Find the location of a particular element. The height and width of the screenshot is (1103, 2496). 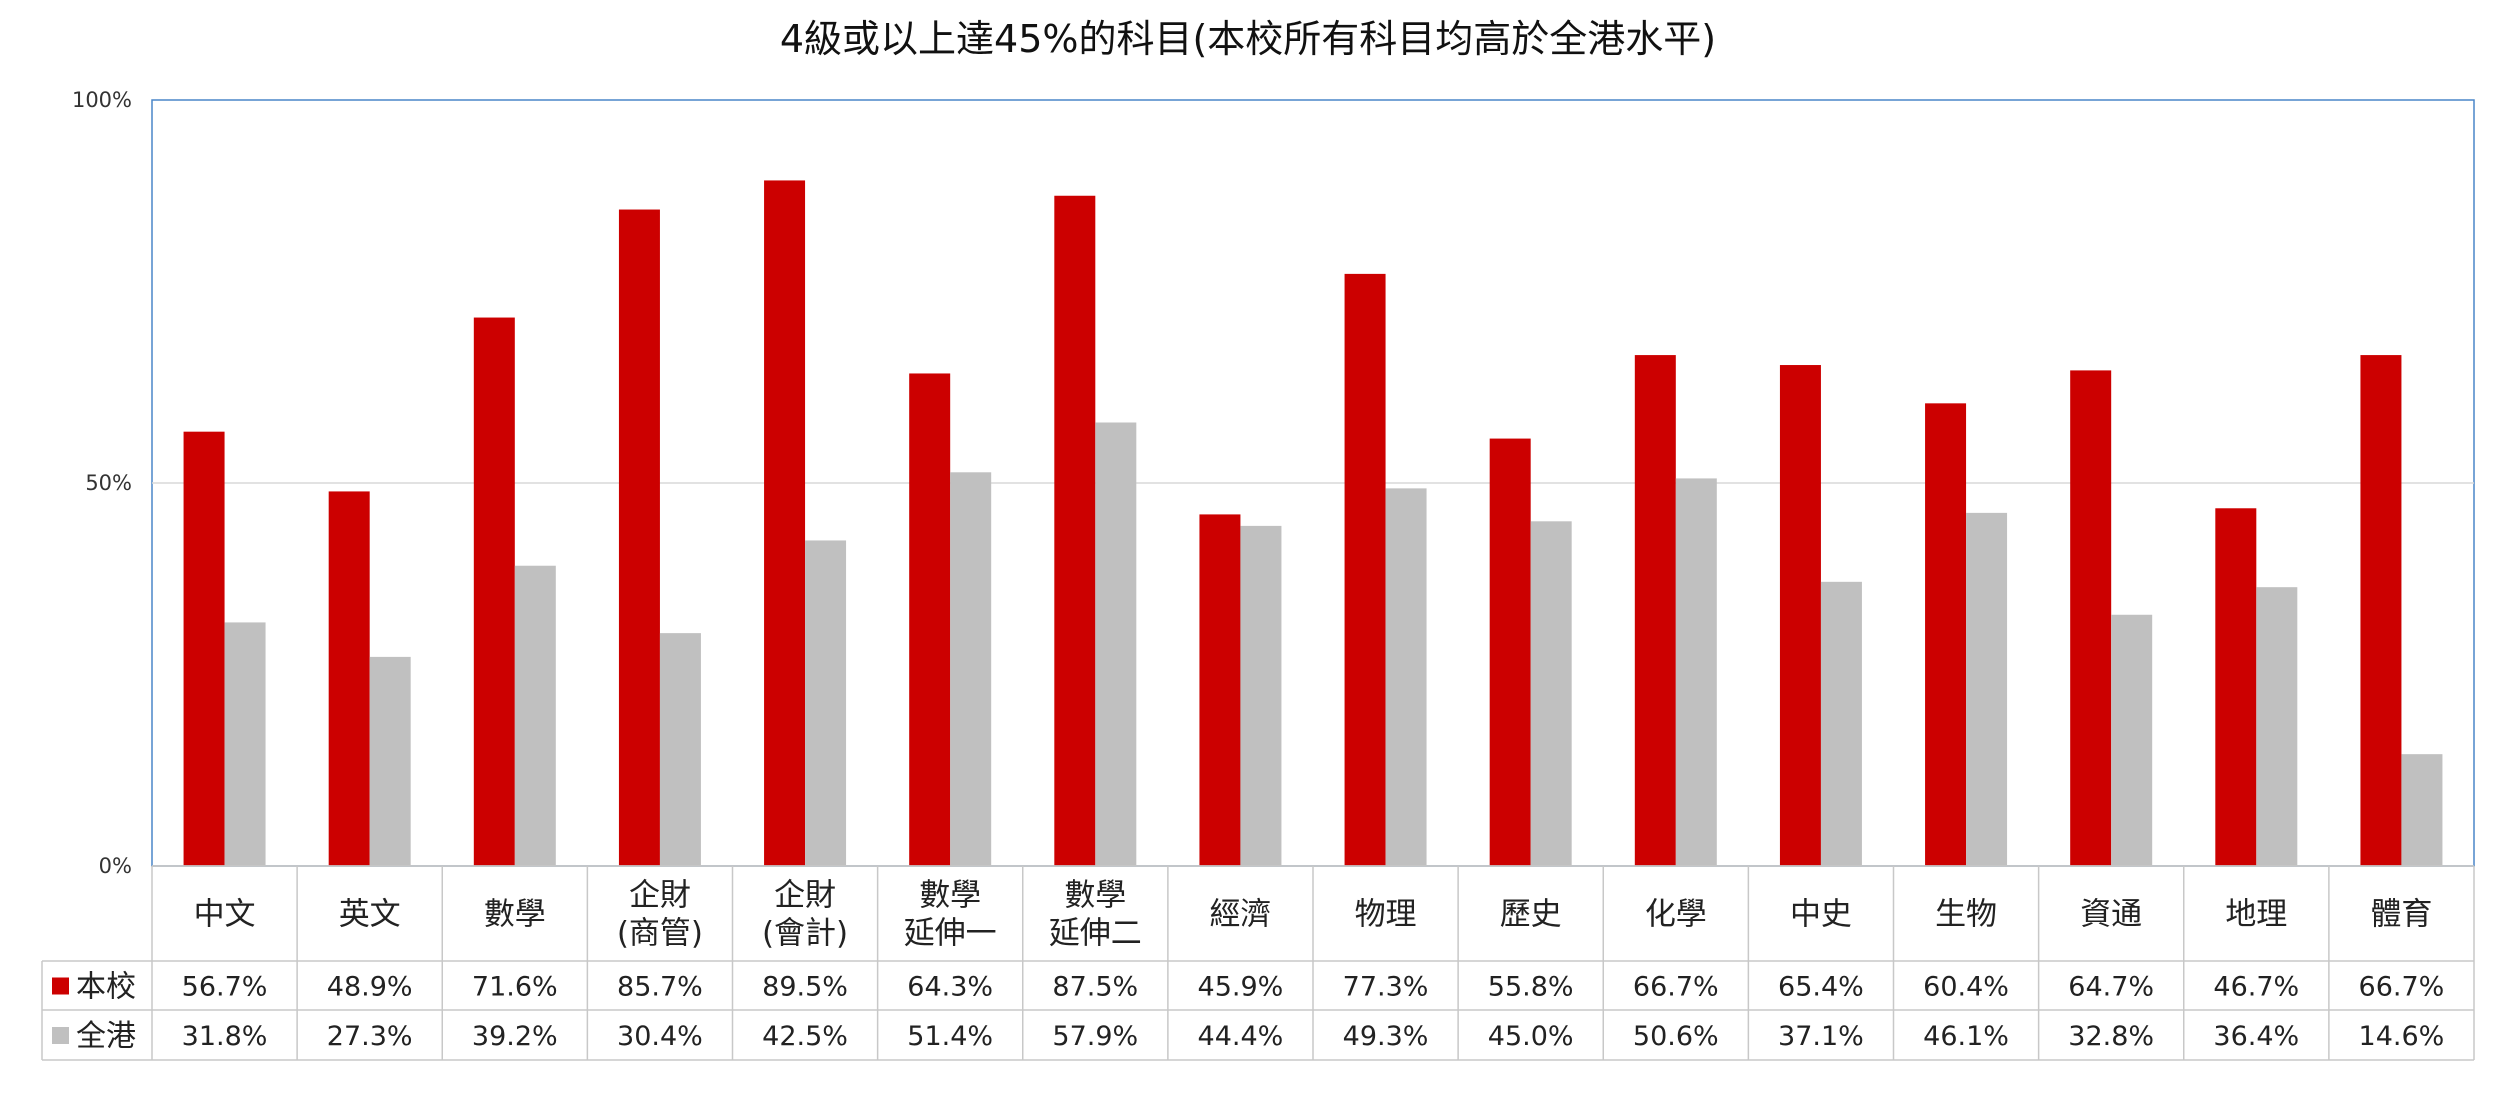

data-value-label: 77.3% is located at coordinates (1386, 987).